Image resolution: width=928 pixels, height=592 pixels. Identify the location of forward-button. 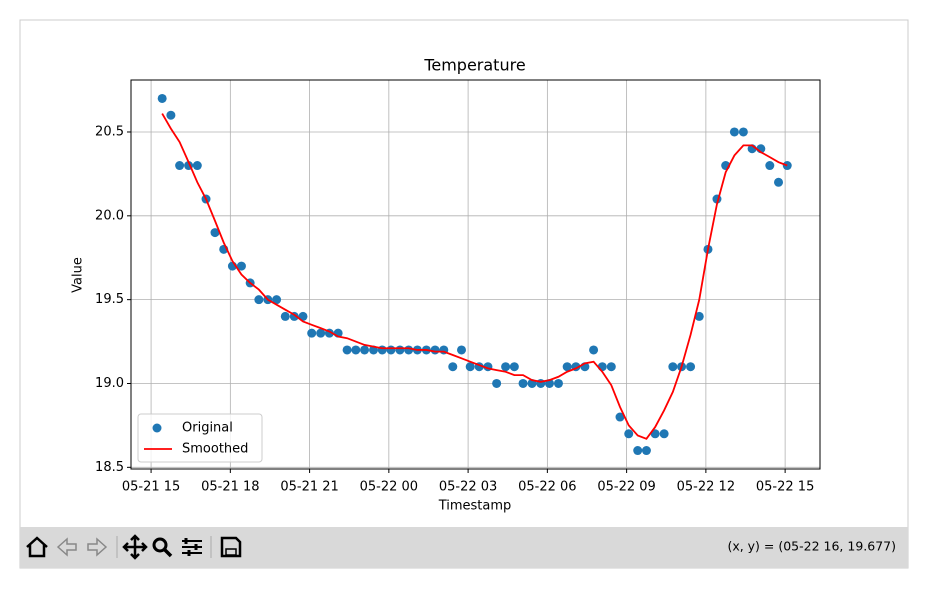
(97, 547).